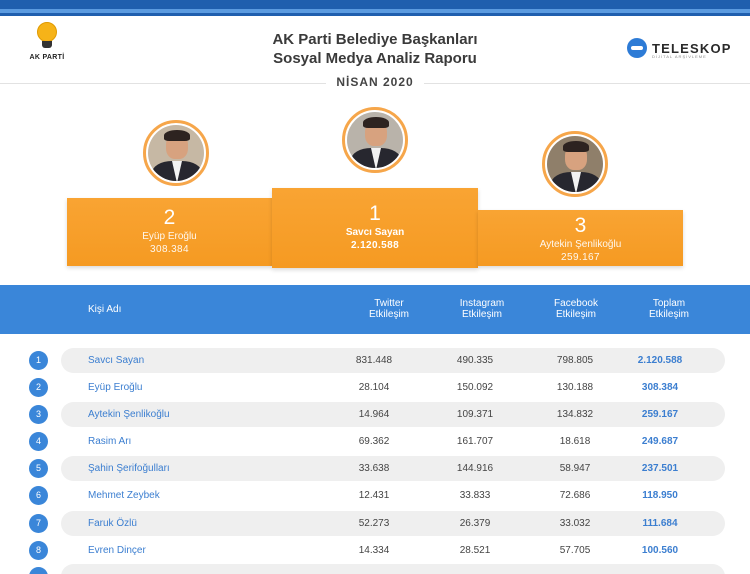 The height and width of the screenshot is (574, 750). What do you see at coordinates (660, 414) in the screenshot?
I see `row-total: 259.167` at bounding box center [660, 414].